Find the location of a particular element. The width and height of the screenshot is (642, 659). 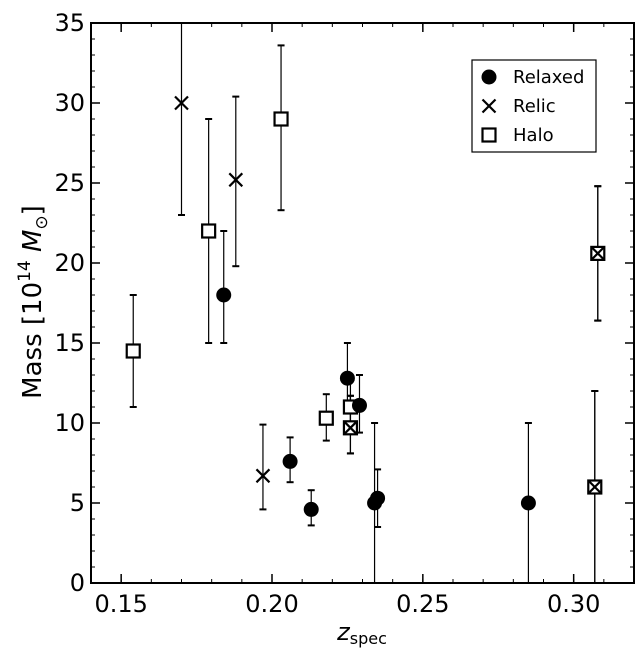

y-tick-label-0: 0 is located at coordinates (77, 583).